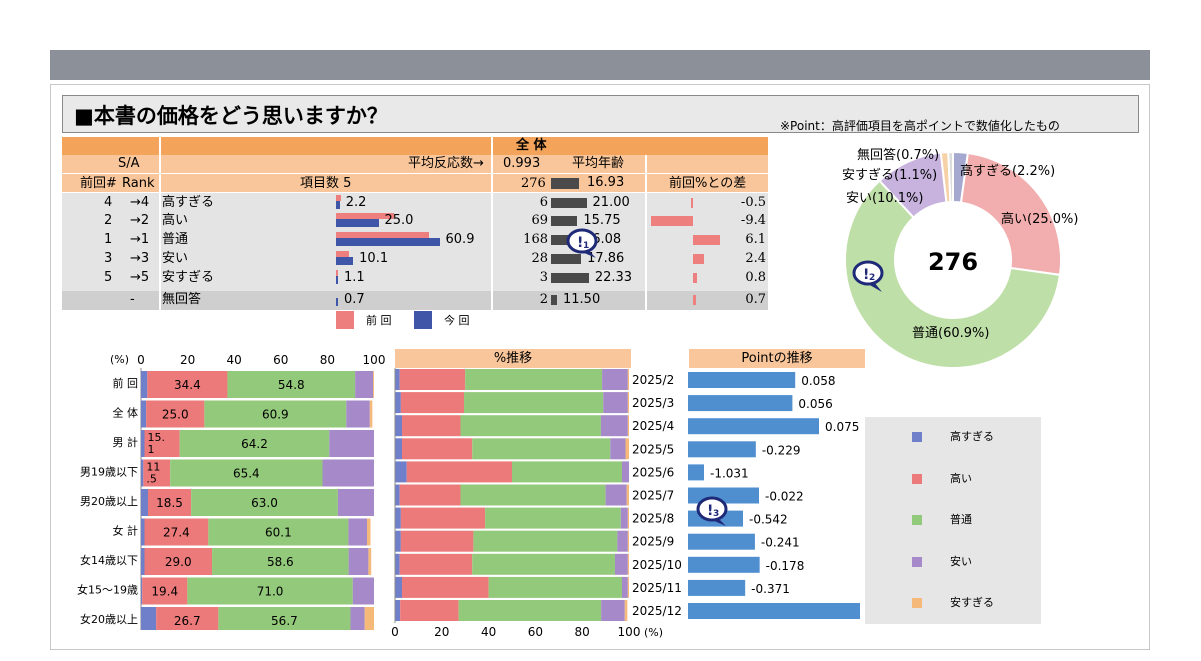 The height and width of the screenshot is (661, 1201). Describe the element at coordinates (565, 183) in the screenshot. I see `total-age-bar` at that location.